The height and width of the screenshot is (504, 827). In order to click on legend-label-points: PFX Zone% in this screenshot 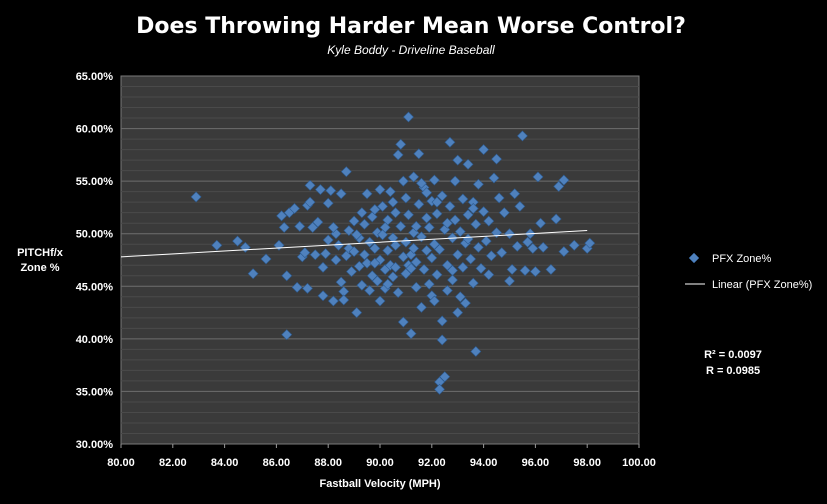, I will do `click(742, 259)`.